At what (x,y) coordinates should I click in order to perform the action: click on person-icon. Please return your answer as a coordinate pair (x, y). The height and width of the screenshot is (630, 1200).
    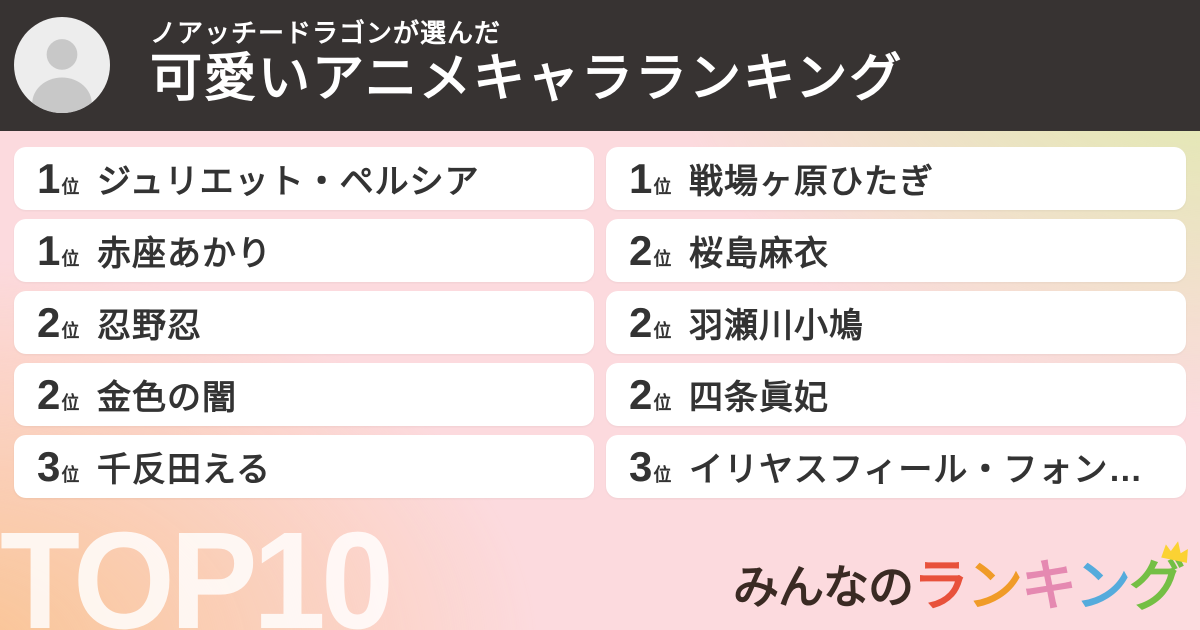
    Looking at the image, I should click on (62, 65).